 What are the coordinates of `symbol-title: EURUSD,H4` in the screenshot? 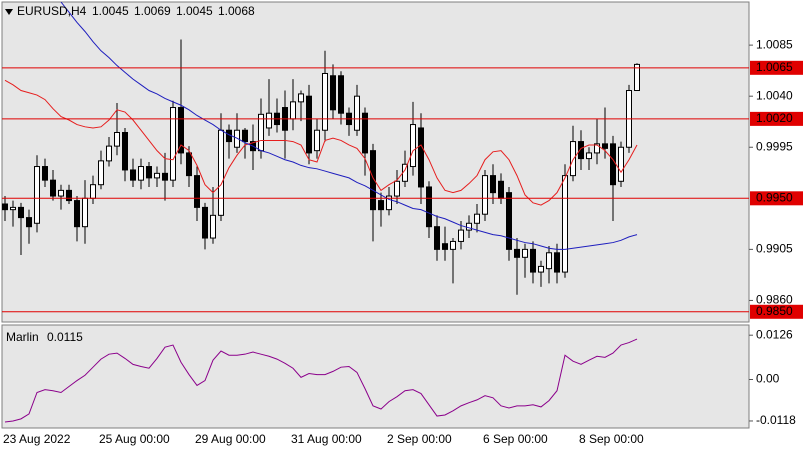 It's located at (52, 11).